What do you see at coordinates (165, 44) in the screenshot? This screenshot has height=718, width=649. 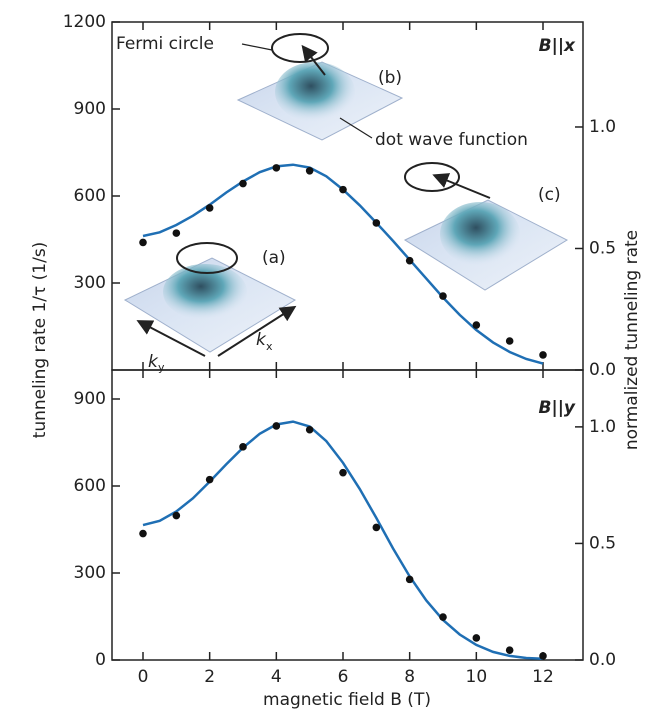 I see `annotation: Fermi circle` at bounding box center [165, 44].